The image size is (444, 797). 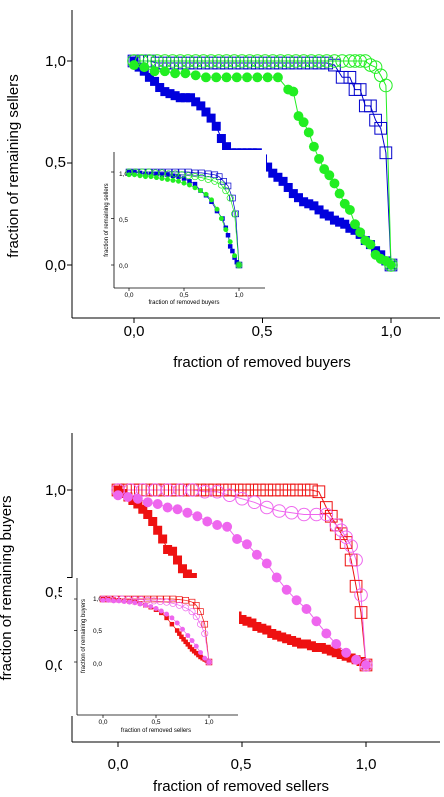 I want to click on panel-2-inset-series-2-line, so click(x=156, y=631).